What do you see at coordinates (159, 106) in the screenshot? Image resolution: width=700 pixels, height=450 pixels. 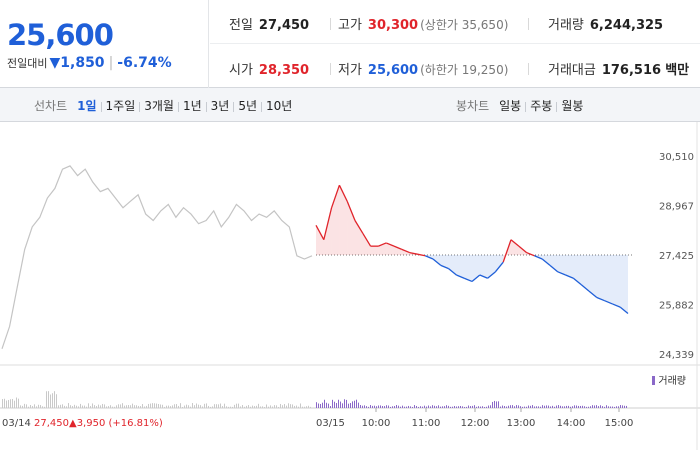 I see `tab-3month: 3개월` at bounding box center [159, 106].